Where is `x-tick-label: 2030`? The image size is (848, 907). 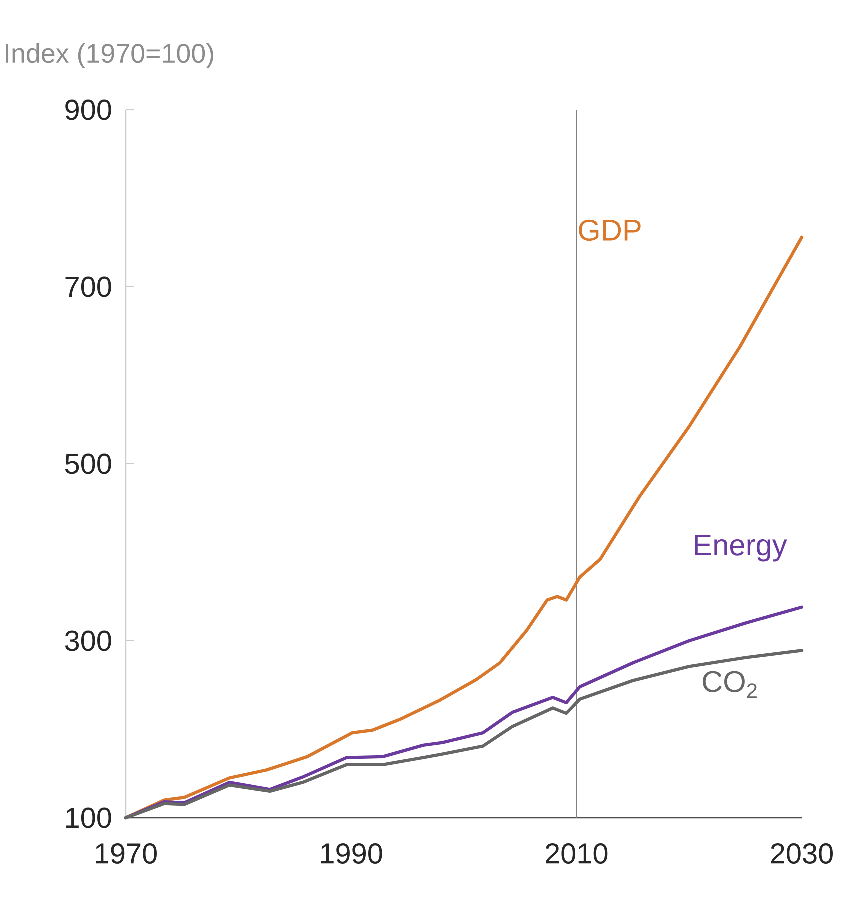 x-tick-label: 2030 is located at coordinates (802, 854).